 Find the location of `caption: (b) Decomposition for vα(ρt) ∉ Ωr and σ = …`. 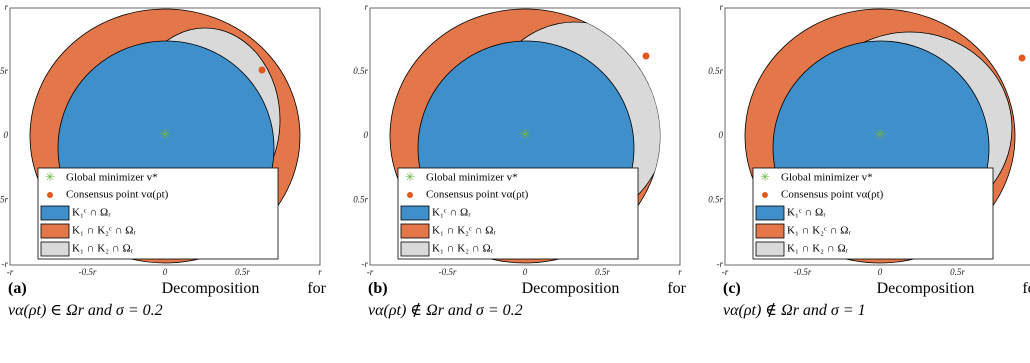

caption: (b) Decomposition for vα(ρt) ∉ Ωr and σ = … is located at coordinates (527, 300).